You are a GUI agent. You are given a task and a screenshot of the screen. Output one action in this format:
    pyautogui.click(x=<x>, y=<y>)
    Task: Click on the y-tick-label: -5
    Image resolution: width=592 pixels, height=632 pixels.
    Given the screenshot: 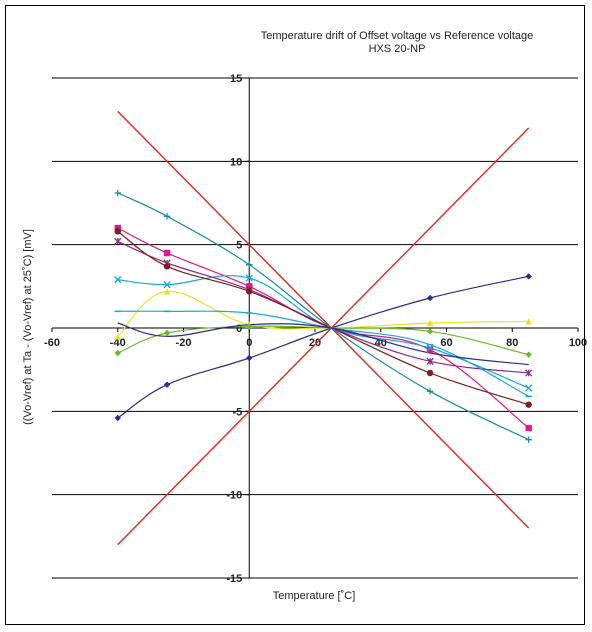 What is the action you would take?
    pyautogui.click(x=237, y=412)
    